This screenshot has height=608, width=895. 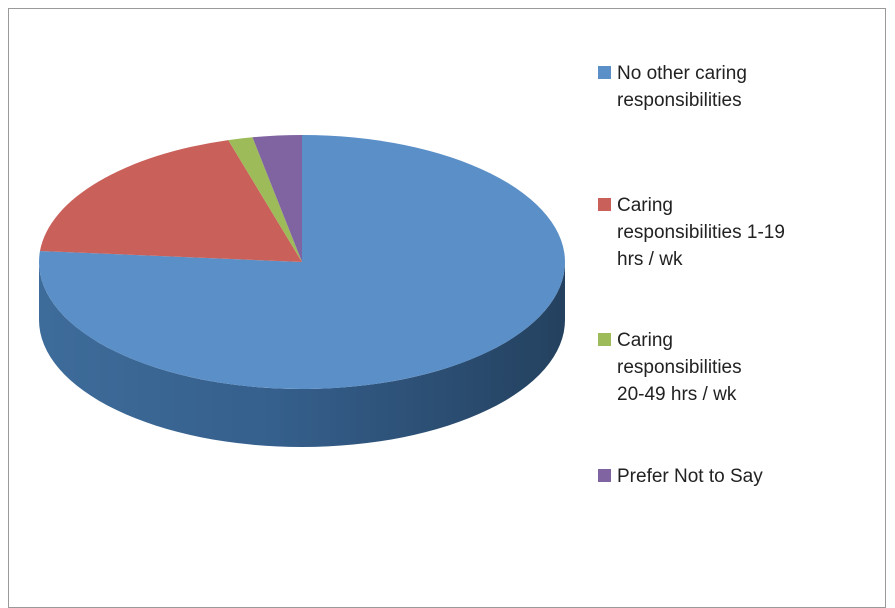 I want to click on legend-label: Caring responsibilities 20-49 hrs / wk, so click(x=679, y=367).